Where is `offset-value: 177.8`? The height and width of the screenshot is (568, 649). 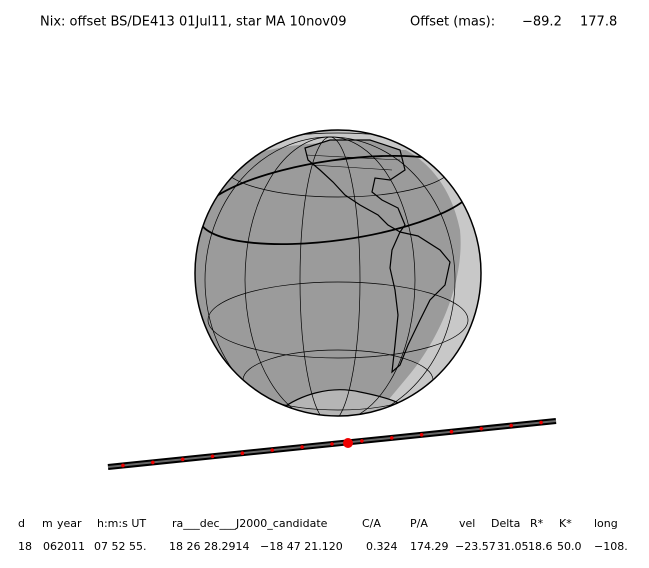 offset-value: 177.8 is located at coordinates (598, 22).